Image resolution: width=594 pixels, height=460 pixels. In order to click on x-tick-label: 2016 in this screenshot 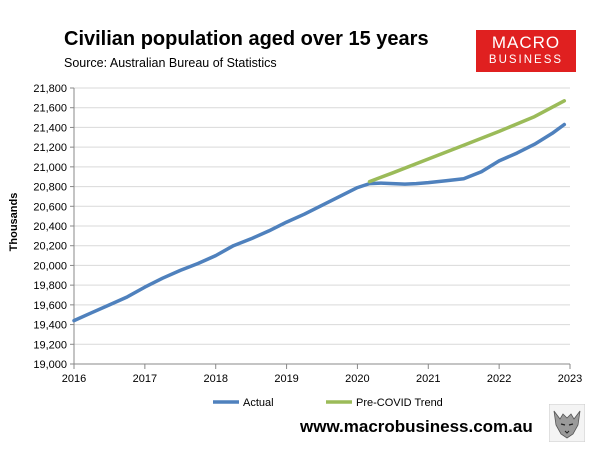, I will do `click(74, 379)`.